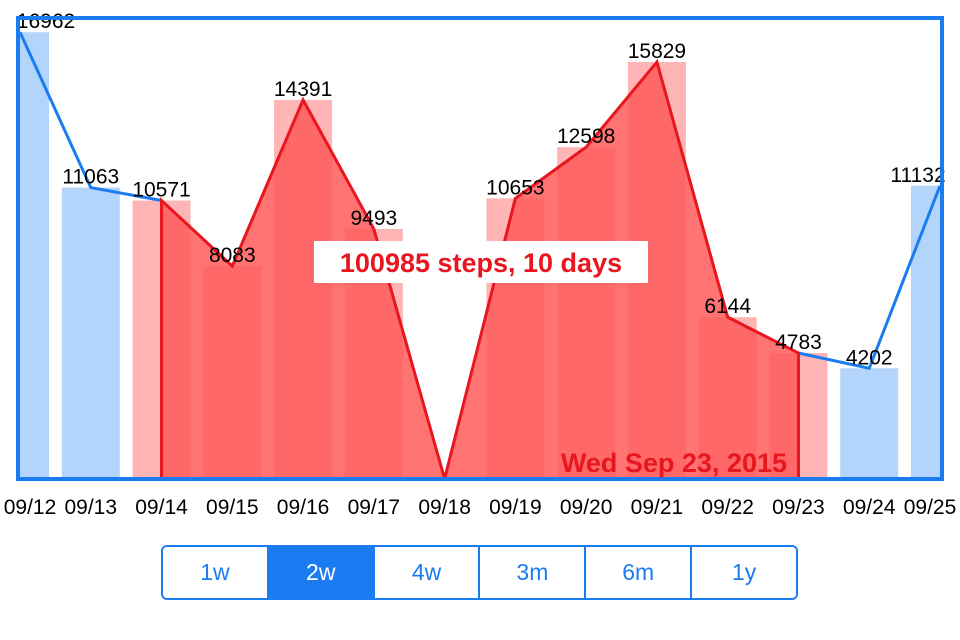 Image resolution: width=960 pixels, height=640 pixels. What do you see at coordinates (869, 278) in the screenshot?
I see `series-line-after` at bounding box center [869, 278].